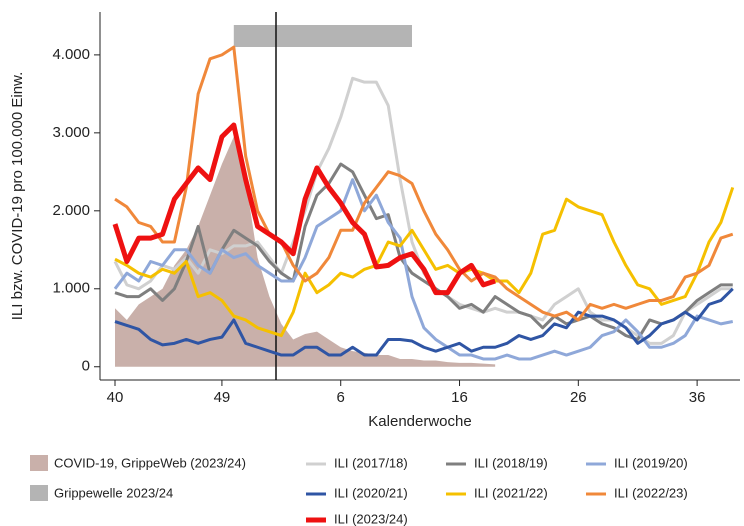  What do you see at coordinates (71, 210) in the screenshot?
I see `y-tick-label: 2.000` at bounding box center [71, 210].